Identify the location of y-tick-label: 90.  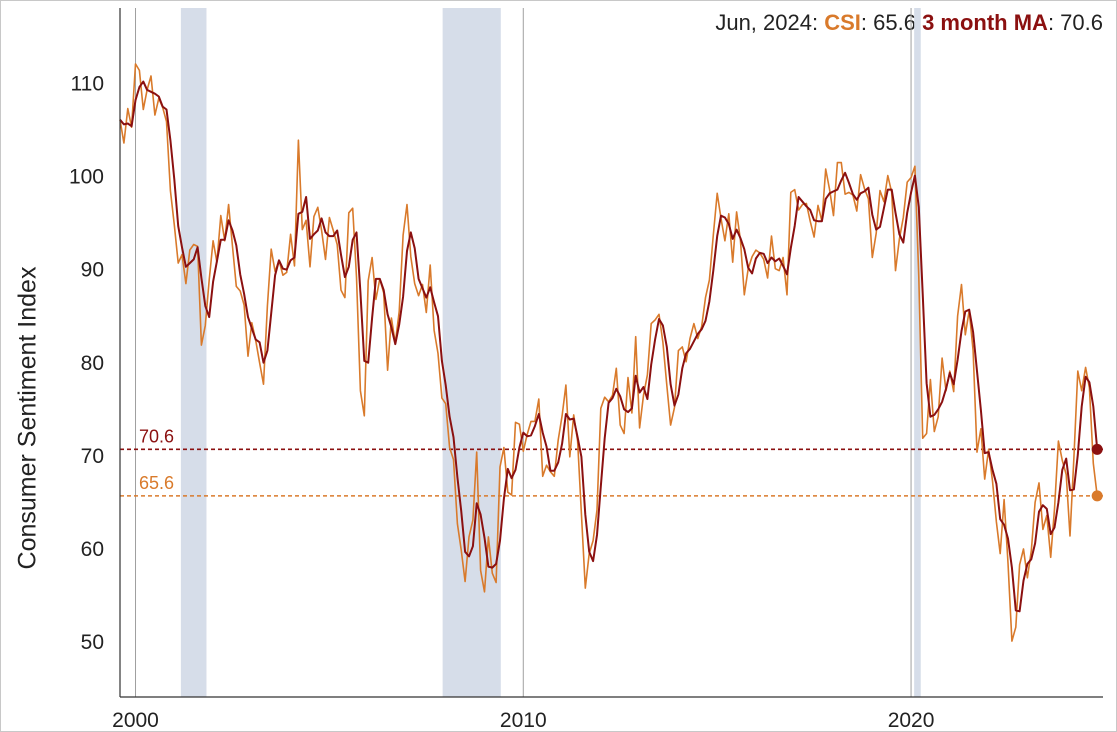
(92, 270).